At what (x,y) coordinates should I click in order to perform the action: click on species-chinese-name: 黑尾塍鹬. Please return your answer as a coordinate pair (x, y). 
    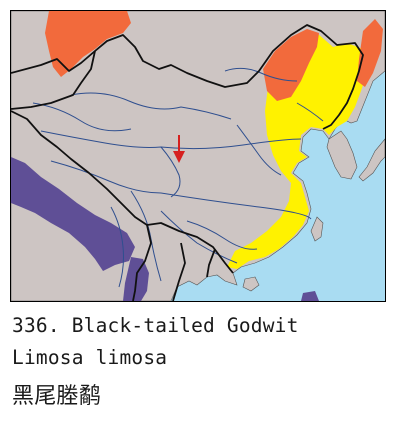
    Looking at the image, I should click on (56, 396).